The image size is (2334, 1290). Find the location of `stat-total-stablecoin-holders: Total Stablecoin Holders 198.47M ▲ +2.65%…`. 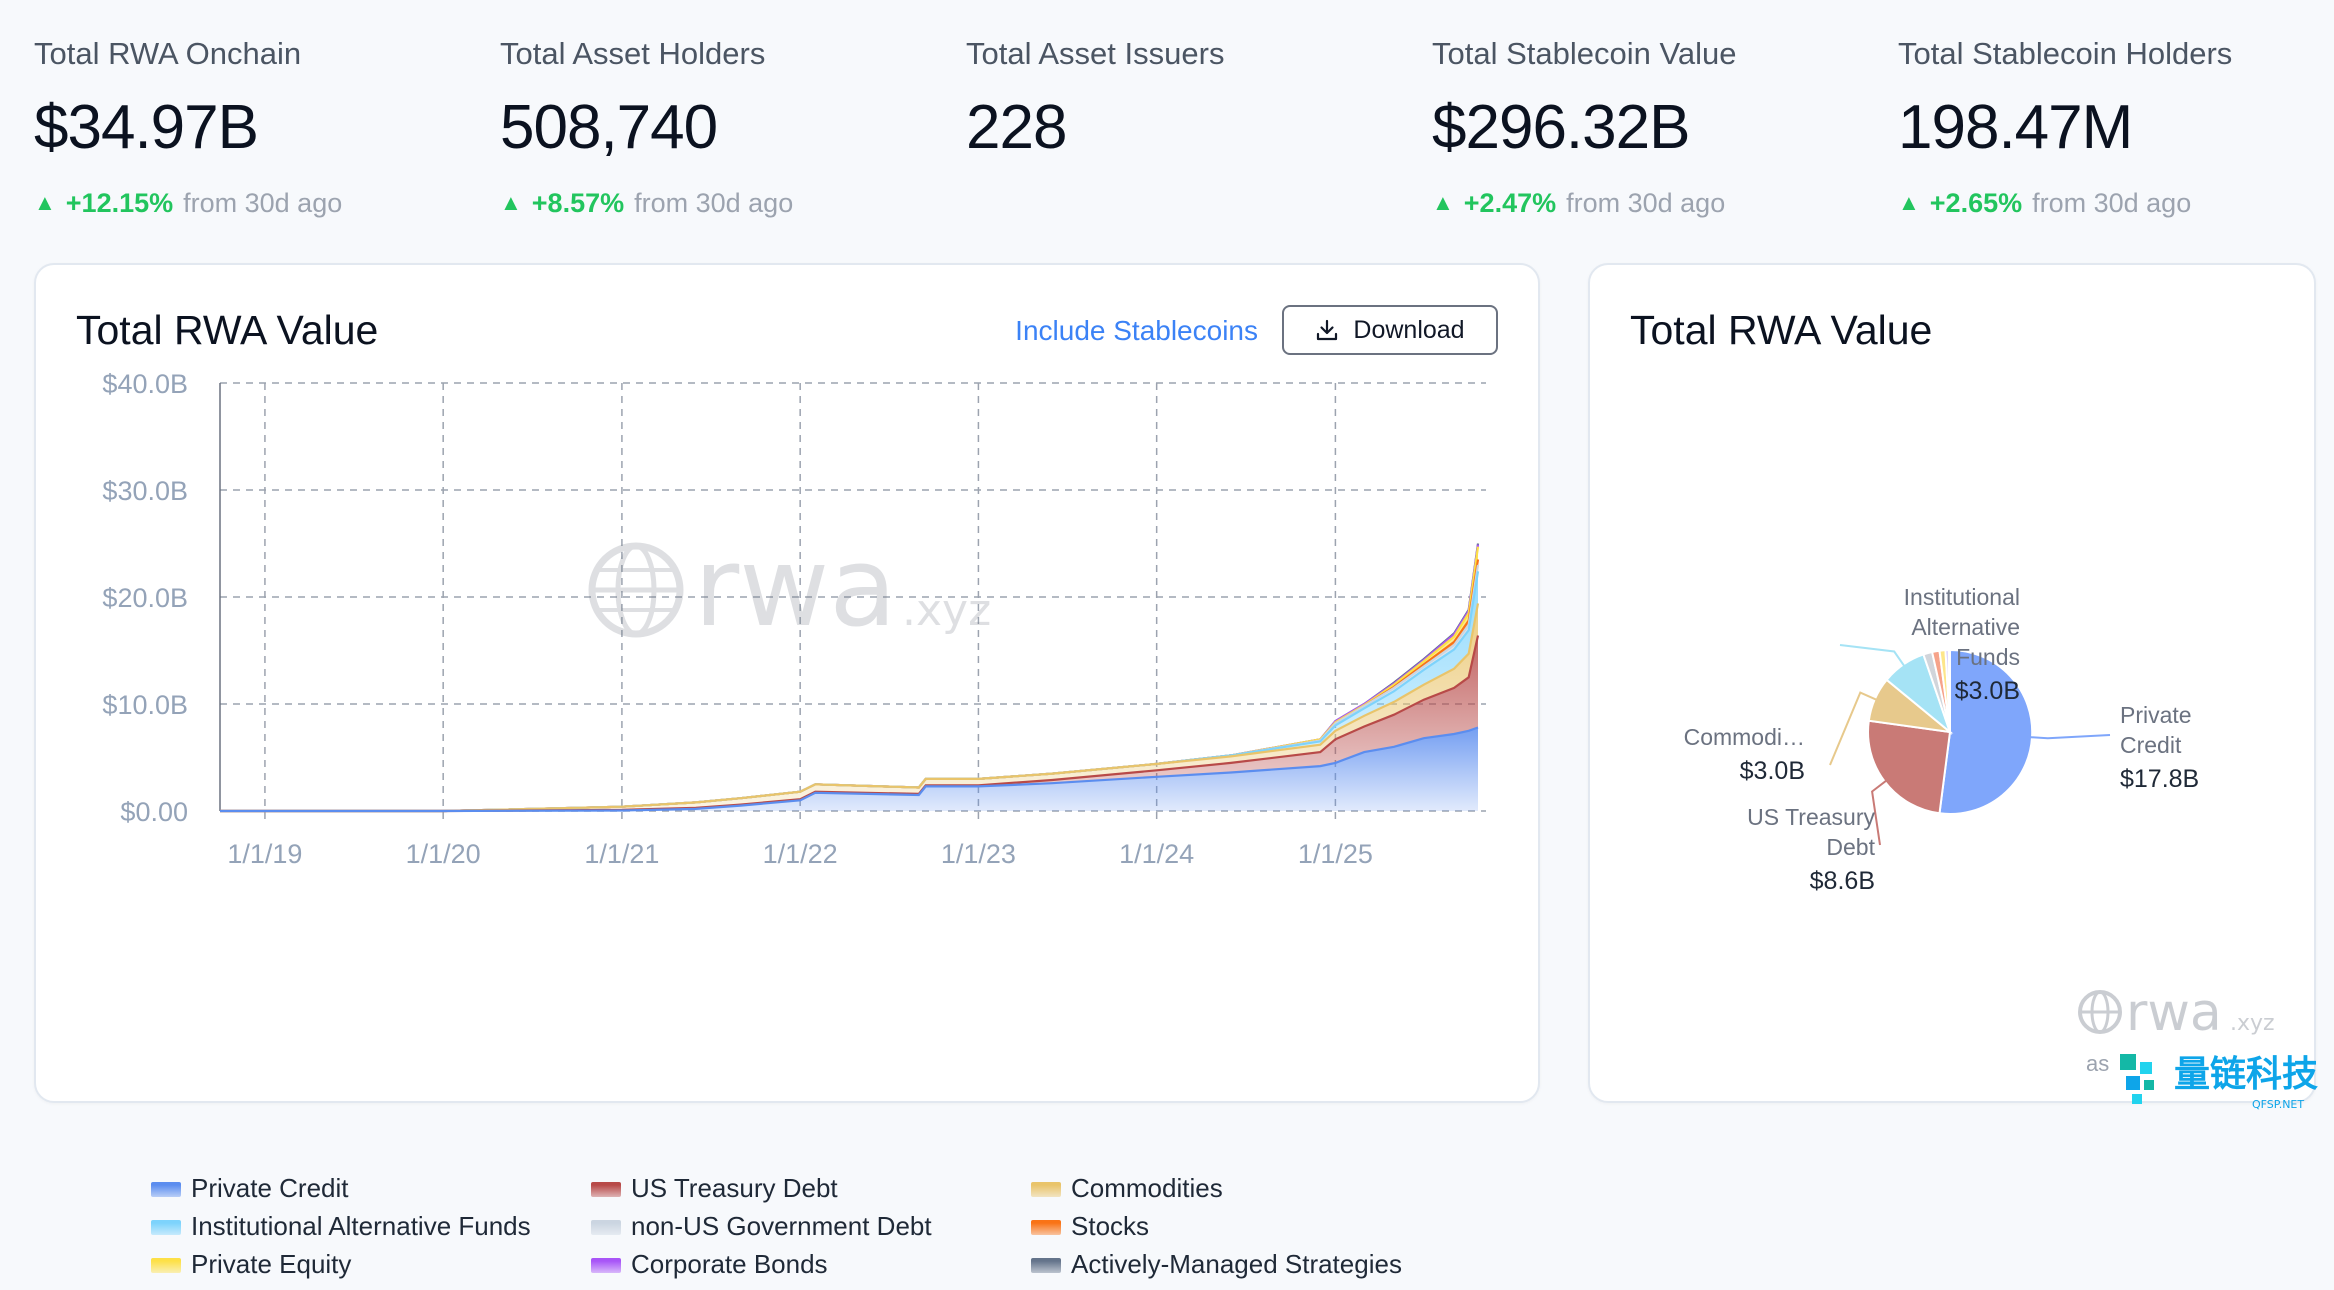

stat-total-stablecoin-holders: Total Stablecoin Holders 198.47M ▲ +2.65%… is located at coordinates (2116, 127).